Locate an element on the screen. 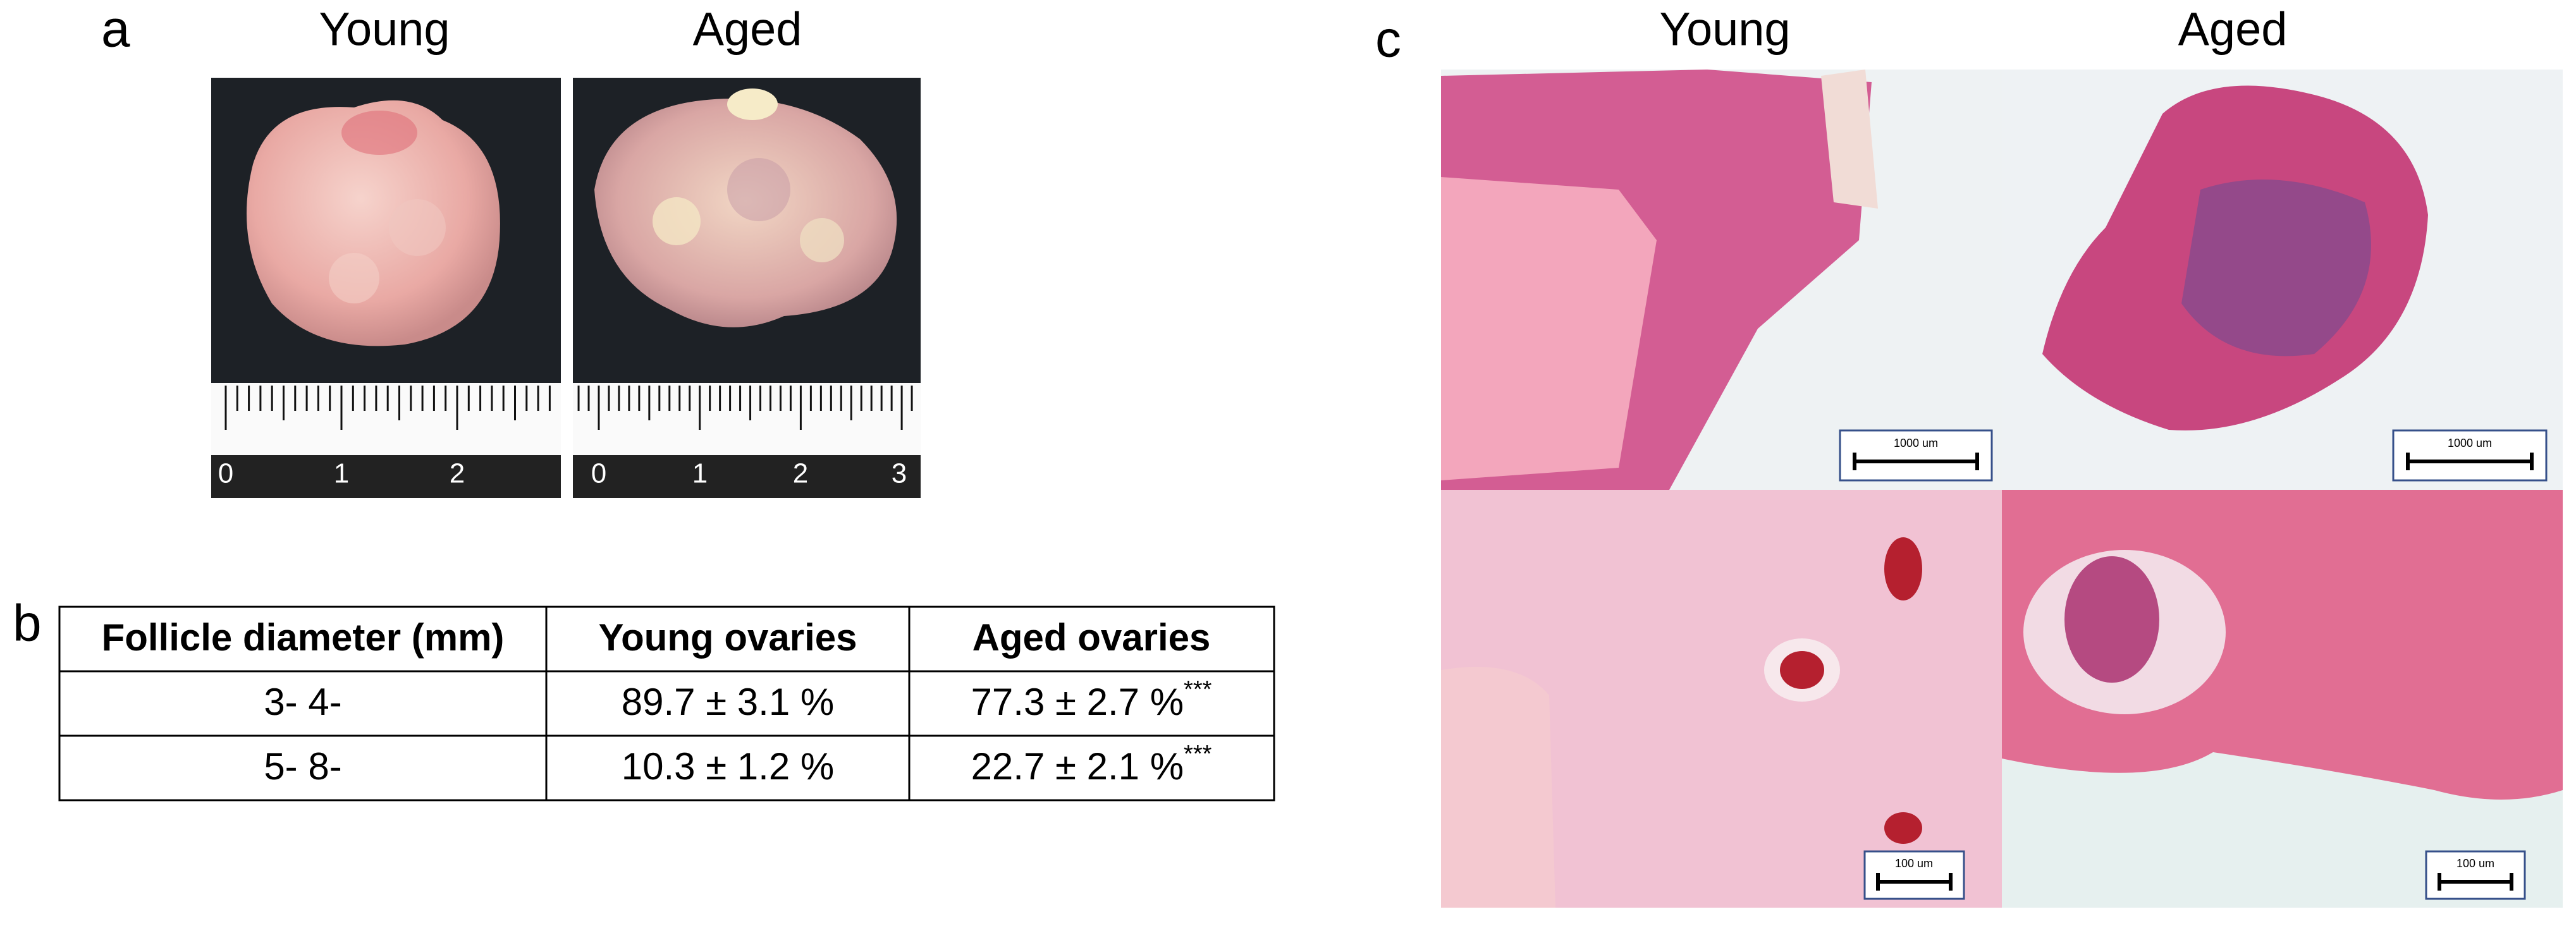 This screenshot has width=2576, height=926. ruler-number: 3 is located at coordinates (899, 473).